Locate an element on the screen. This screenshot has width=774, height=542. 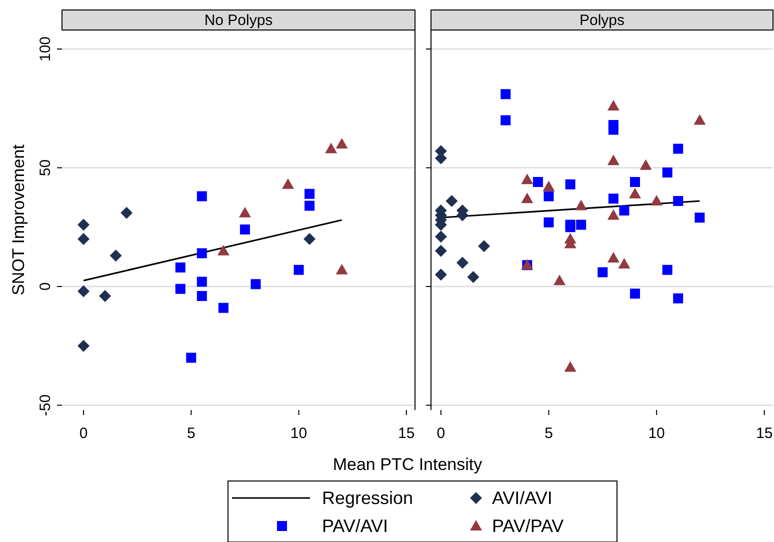
legend-label: PAV/PAV is located at coordinates (528, 526).